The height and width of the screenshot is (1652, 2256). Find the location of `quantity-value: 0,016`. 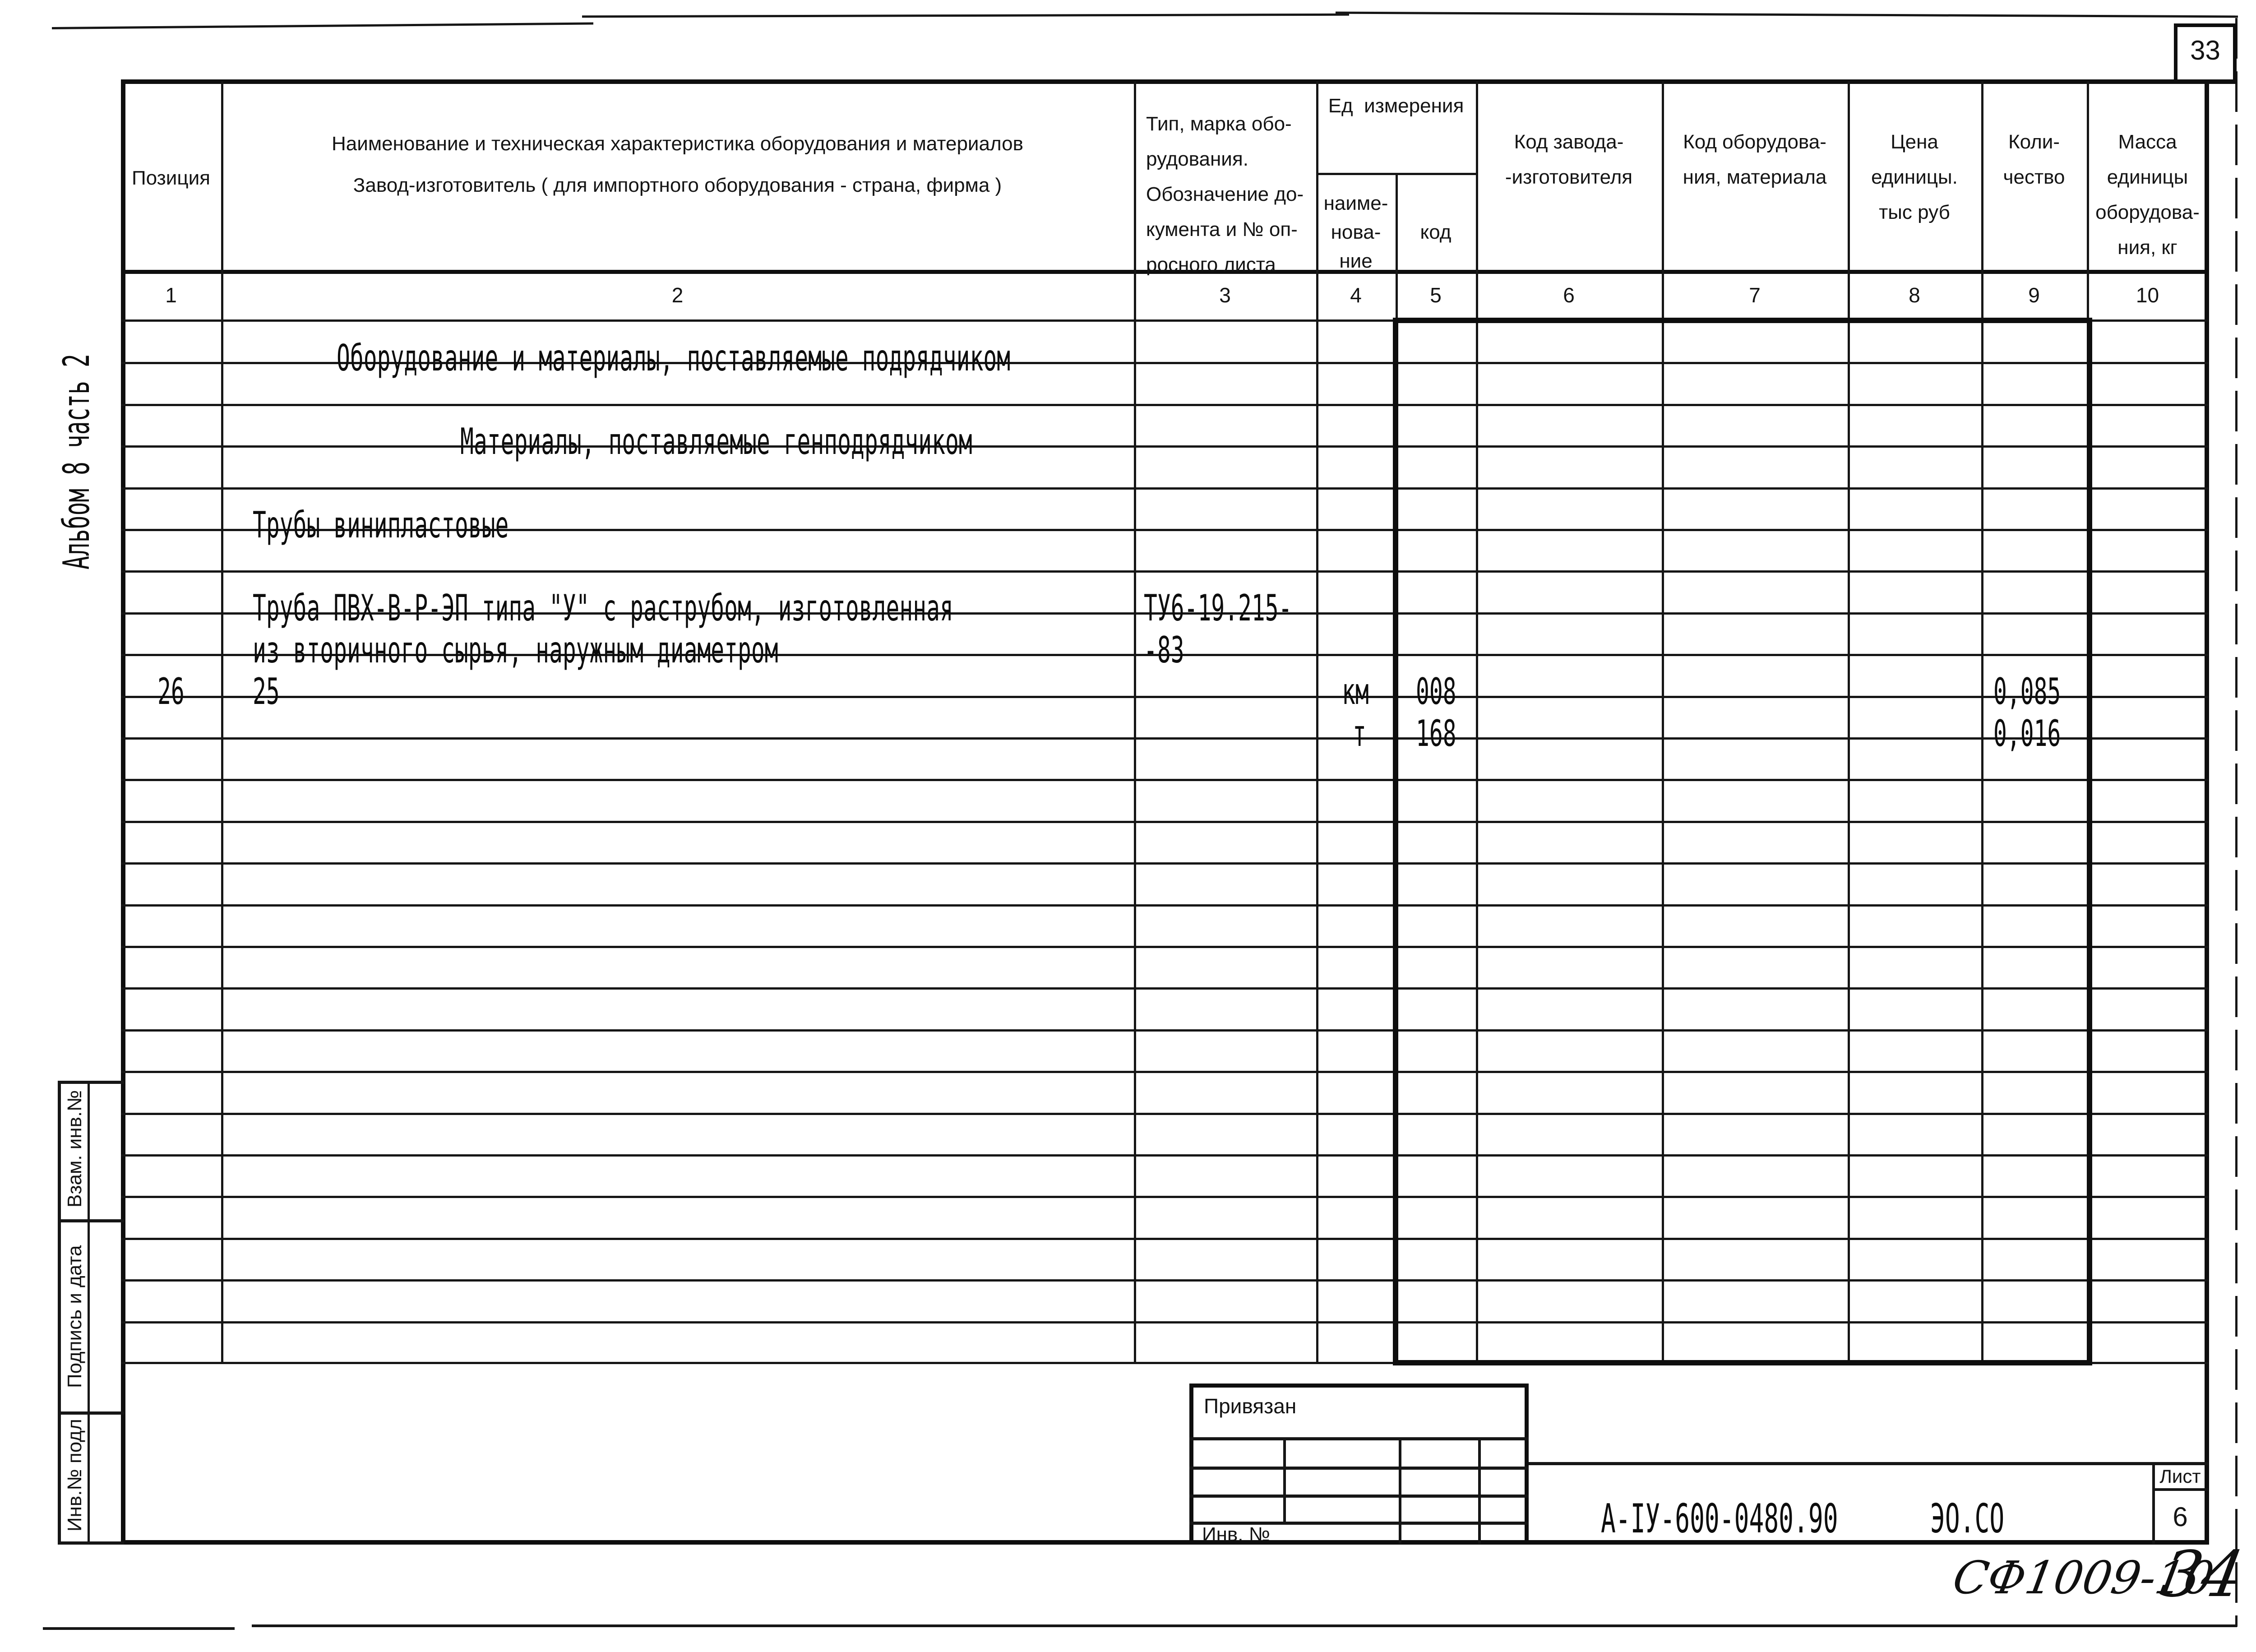

quantity-value: 0,016 is located at coordinates (2027, 734).